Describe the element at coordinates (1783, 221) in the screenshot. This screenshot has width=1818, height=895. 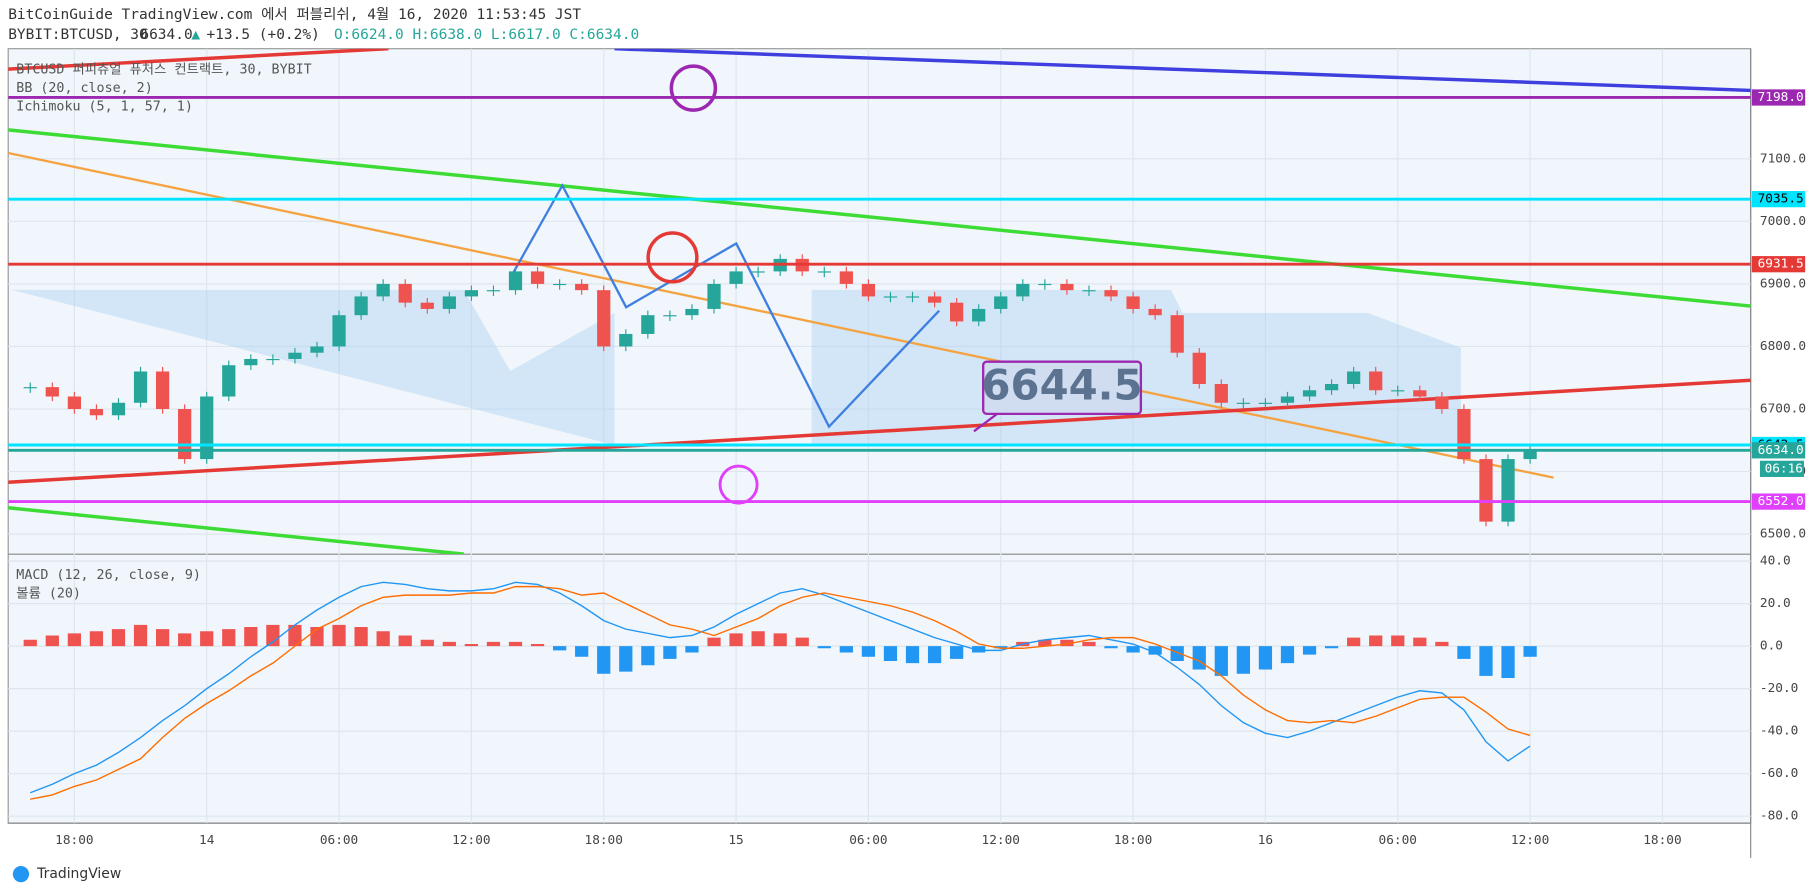
I see `y-tick-label: 7000.0` at that location.